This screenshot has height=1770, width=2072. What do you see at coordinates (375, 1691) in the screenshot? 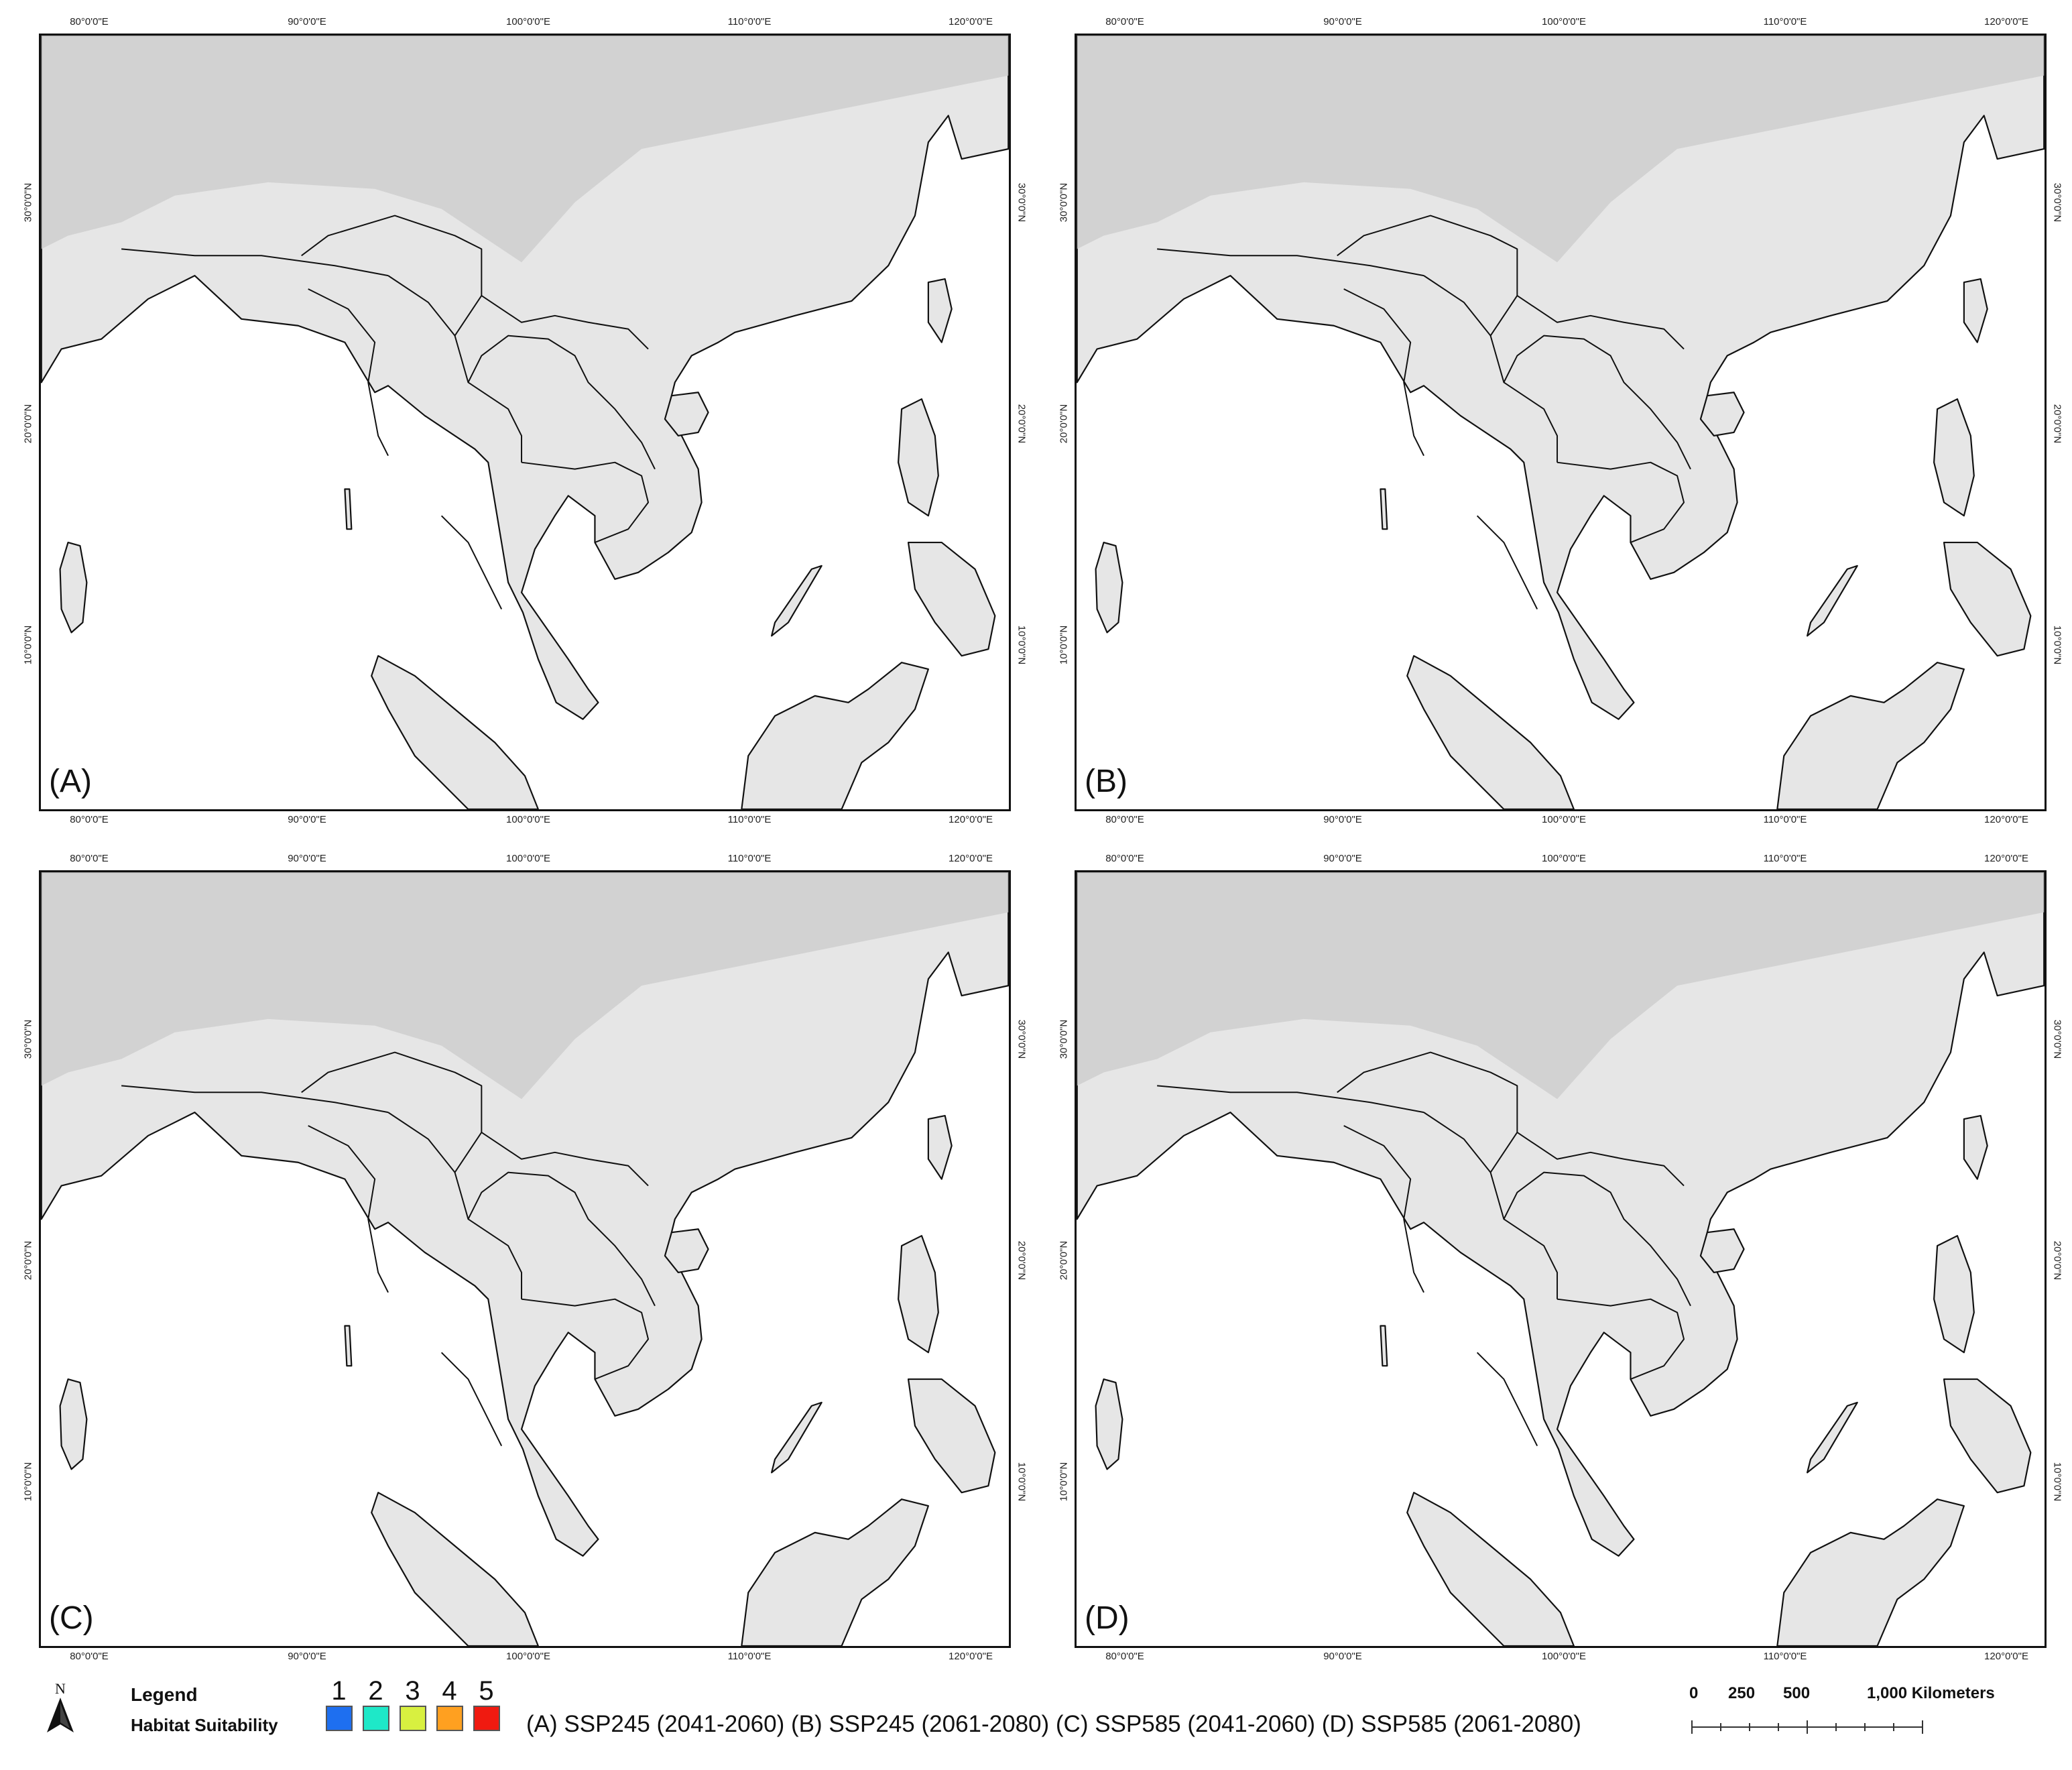
I see `class-label: 2` at bounding box center [375, 1691].